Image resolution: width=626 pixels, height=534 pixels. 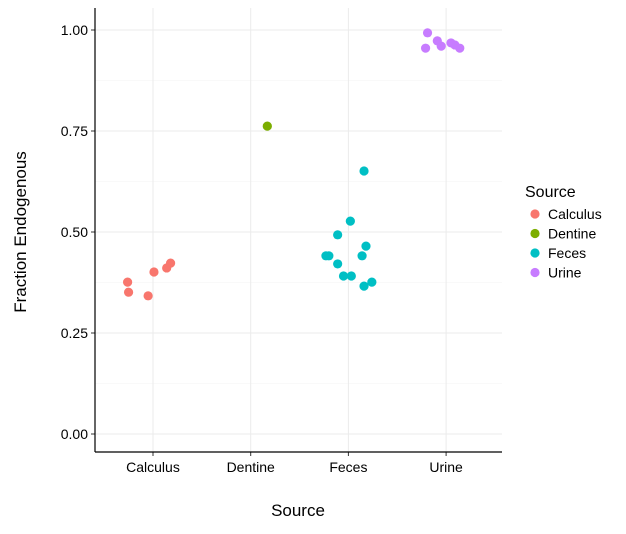 What do you see at coordinates (535, 233) in the screenshot?
I see `legend-key-dentine` at bounding box center [535, 233].